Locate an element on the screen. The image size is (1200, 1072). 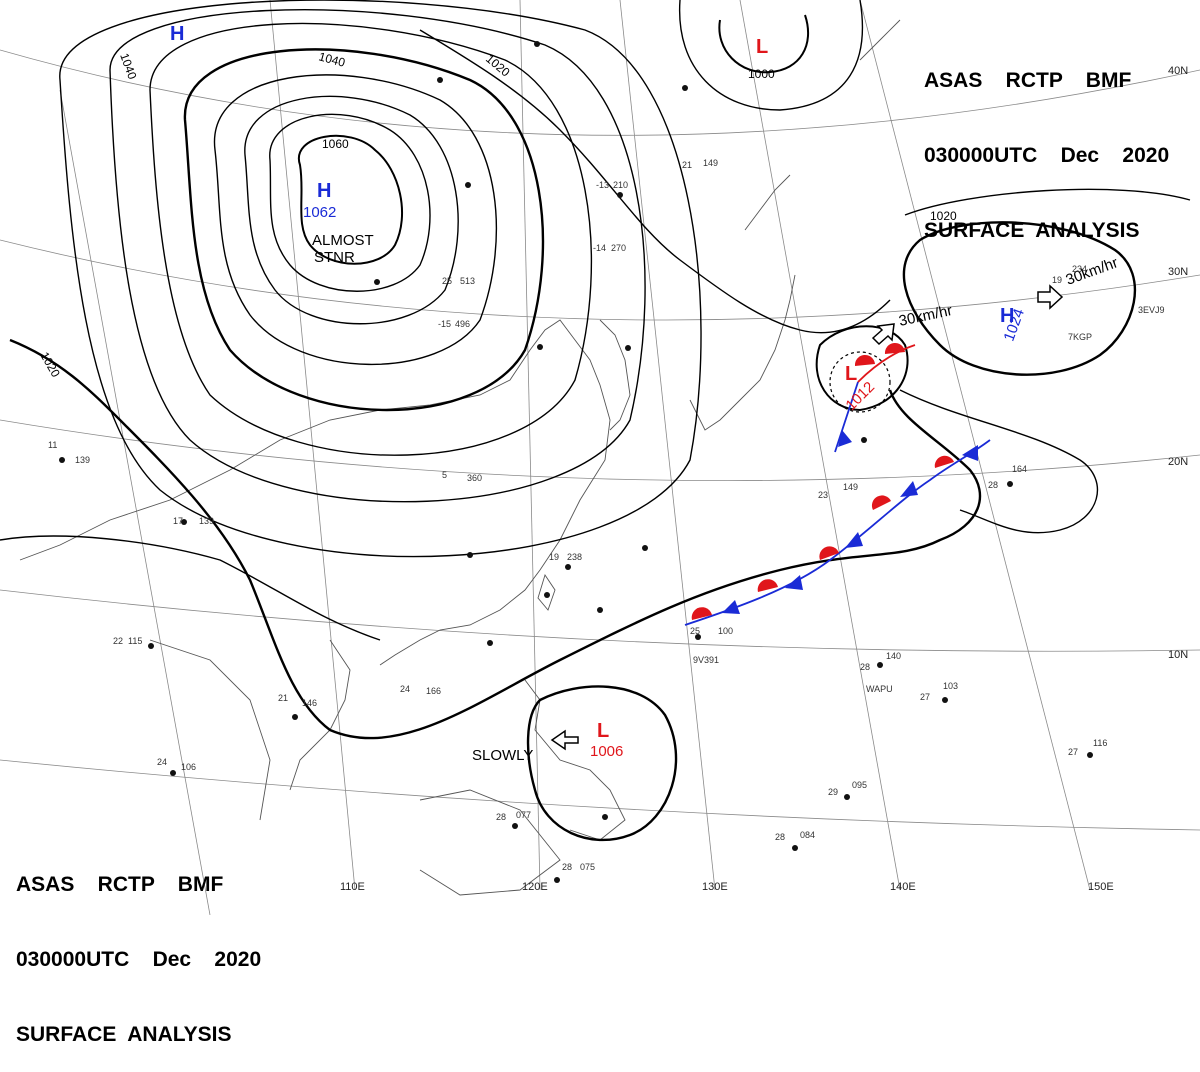
isobar-label-1020-west: 1020 is located at coordinates (50, 365).